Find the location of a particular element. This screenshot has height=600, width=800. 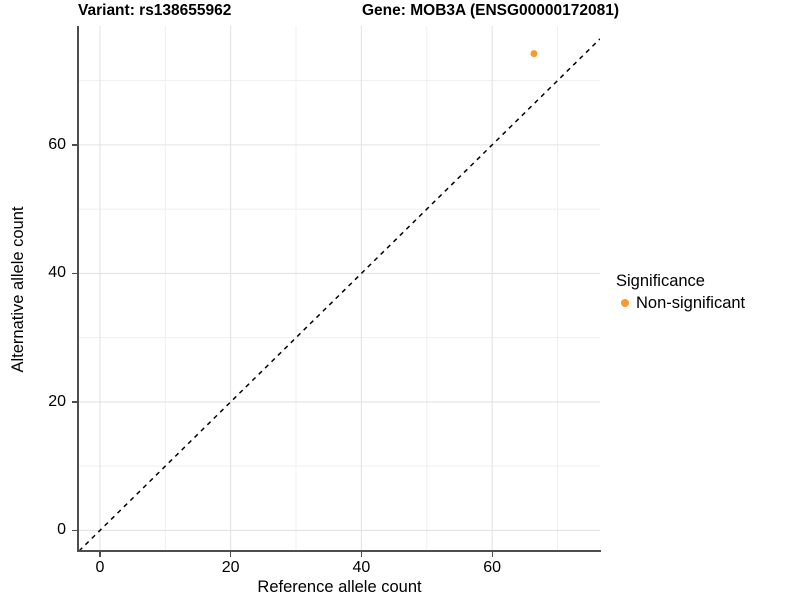

legend-title: Significance is located at coordinates (660, 281).